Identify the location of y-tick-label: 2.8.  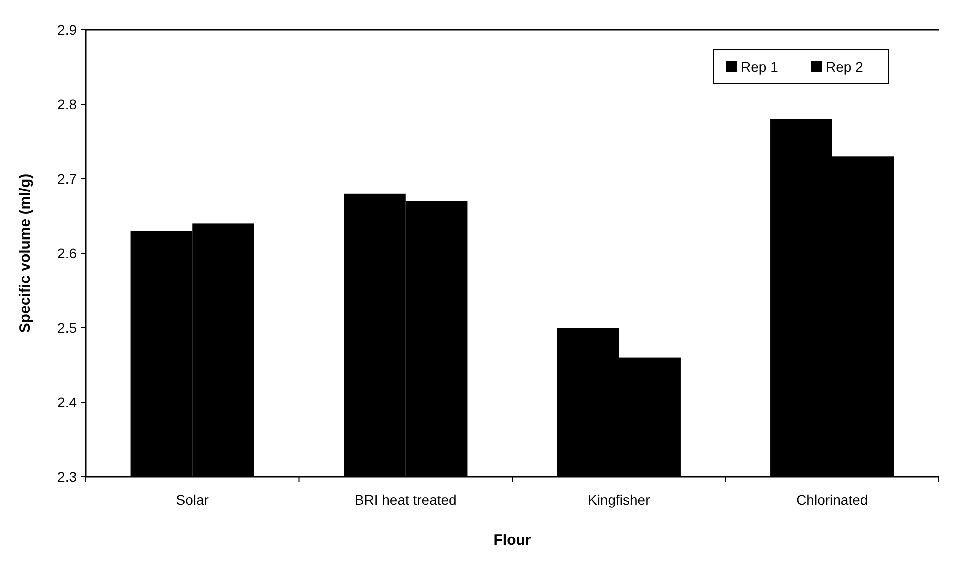
(68, 104).